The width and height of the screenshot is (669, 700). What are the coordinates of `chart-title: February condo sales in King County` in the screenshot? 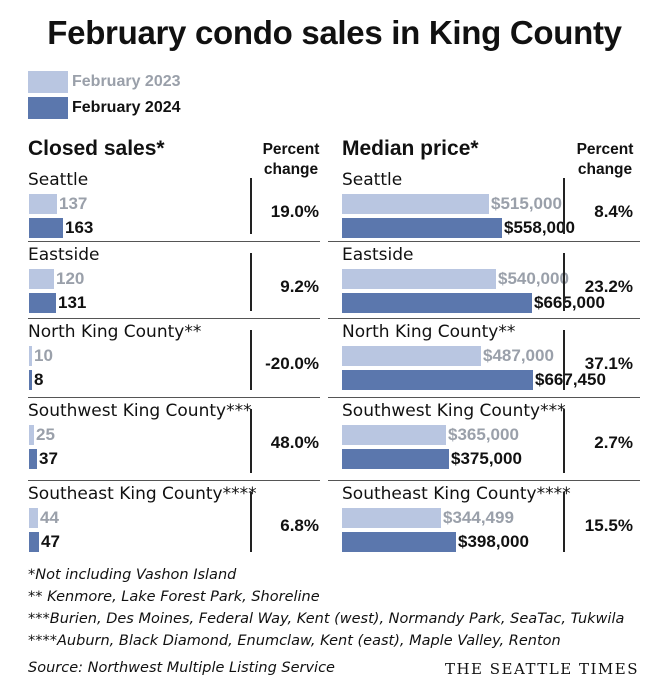 It's located at (334, 32).